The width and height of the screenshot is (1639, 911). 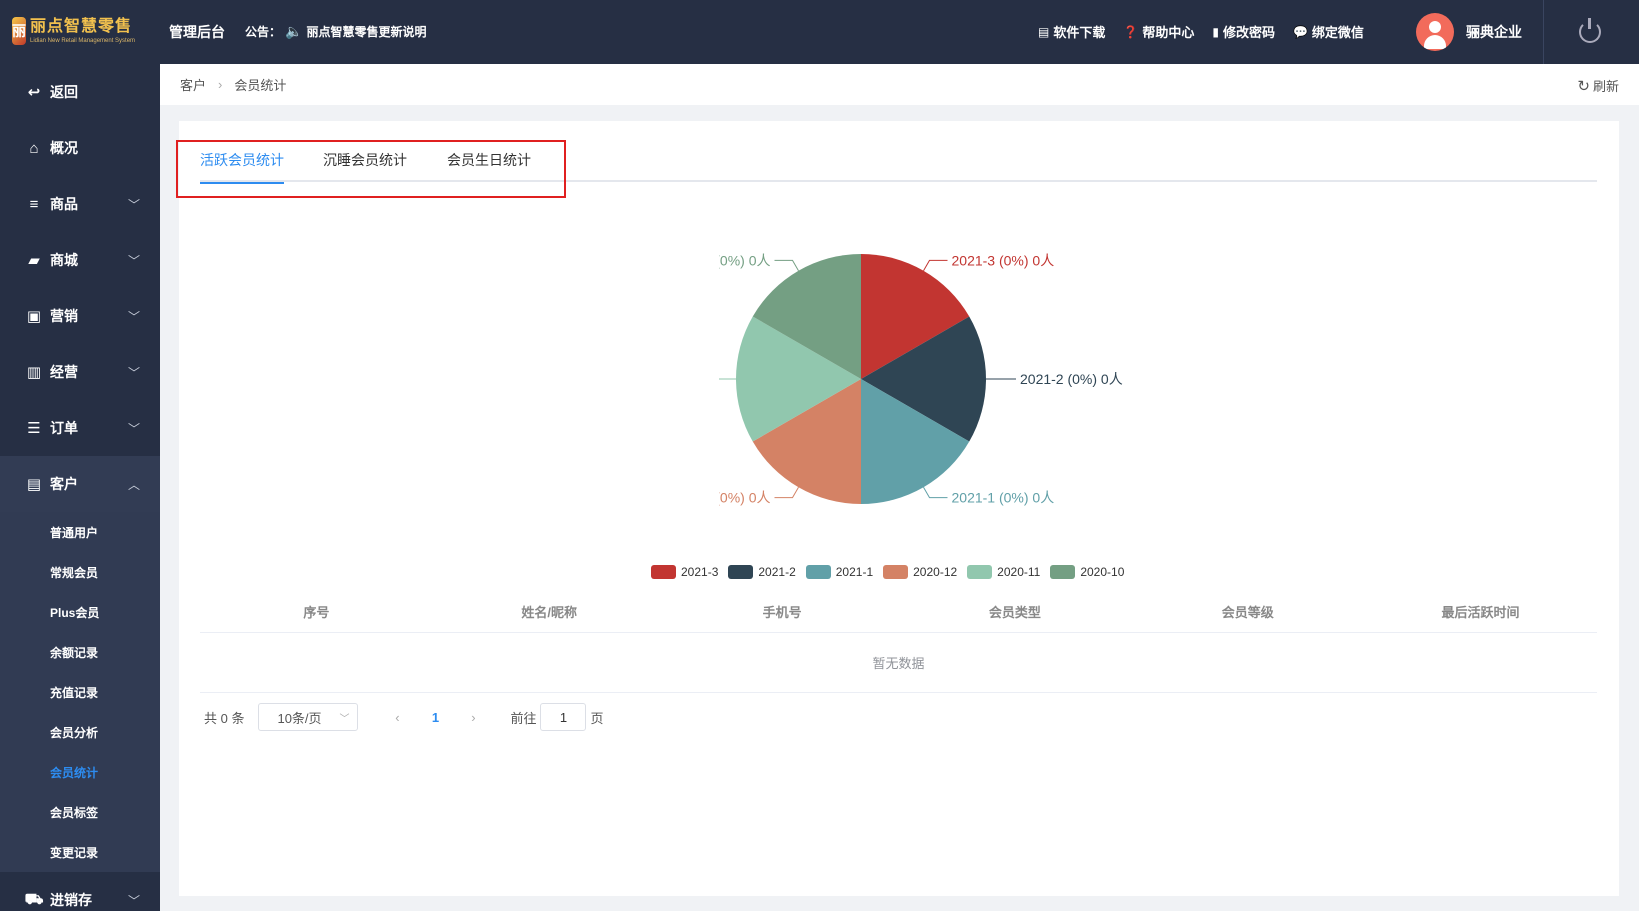 I want to click on sidebar-item-mall: ▰ 商城 ﹀, so click(x=80, y=260).